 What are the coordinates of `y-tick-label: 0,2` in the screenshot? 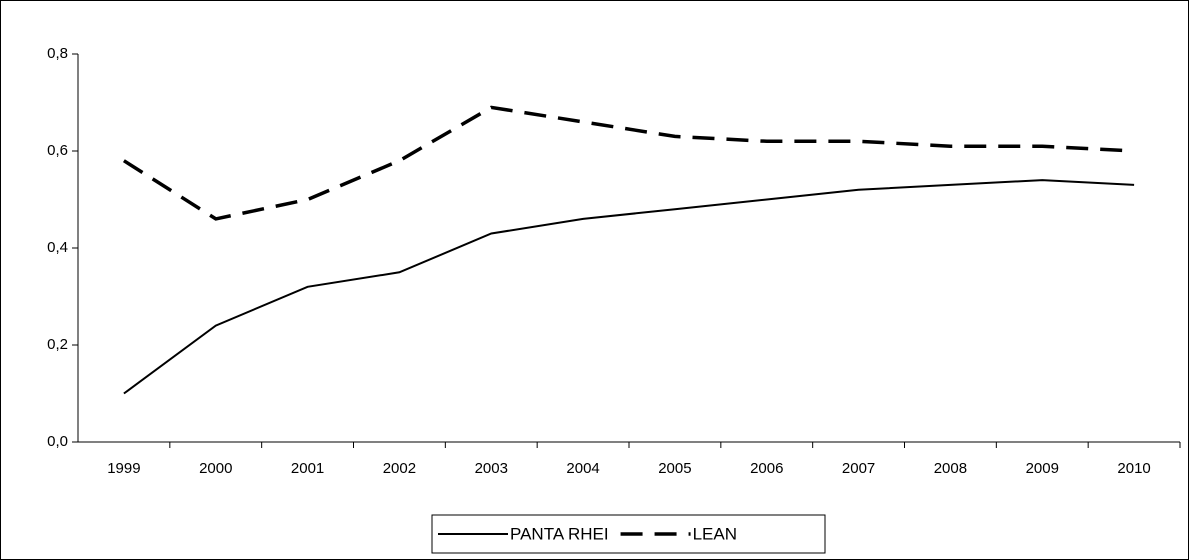 It's located at (57, 344).